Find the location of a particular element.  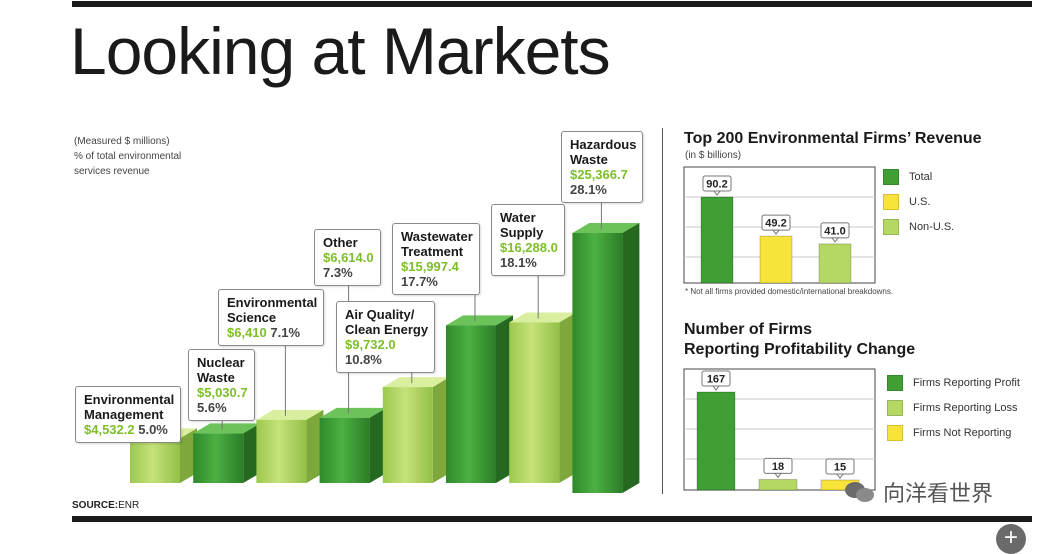

source-label: SOURCE: is located at coordinates (95, 505).